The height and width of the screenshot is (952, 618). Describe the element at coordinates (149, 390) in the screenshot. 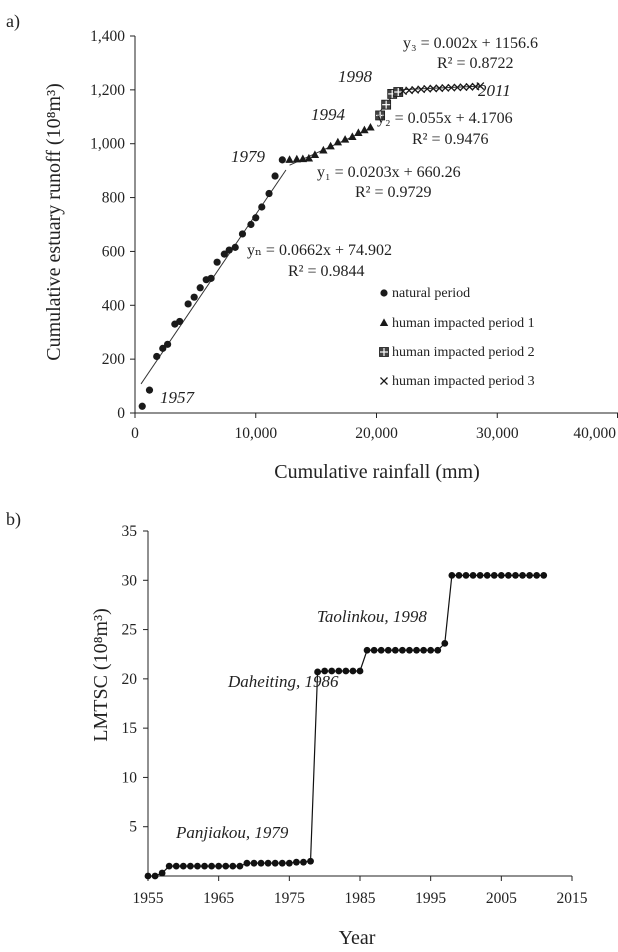

I see `a-series-0-point-1-shape` at that location.